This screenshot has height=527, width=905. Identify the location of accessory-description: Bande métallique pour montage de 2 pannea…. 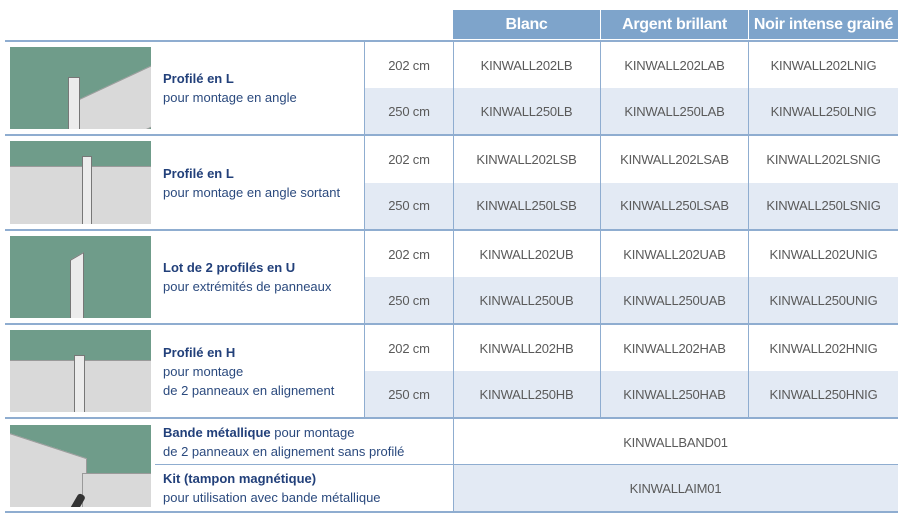
(308, 442).